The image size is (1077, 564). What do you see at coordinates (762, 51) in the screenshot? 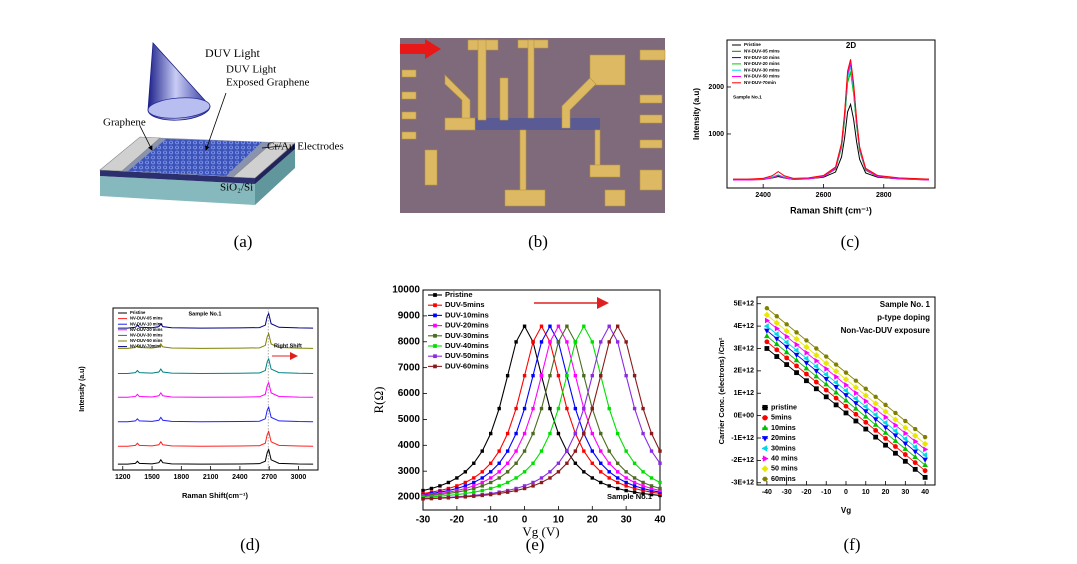
I see `legend-label: NV-DUV-05 mins` at bounding box center [762, 51].